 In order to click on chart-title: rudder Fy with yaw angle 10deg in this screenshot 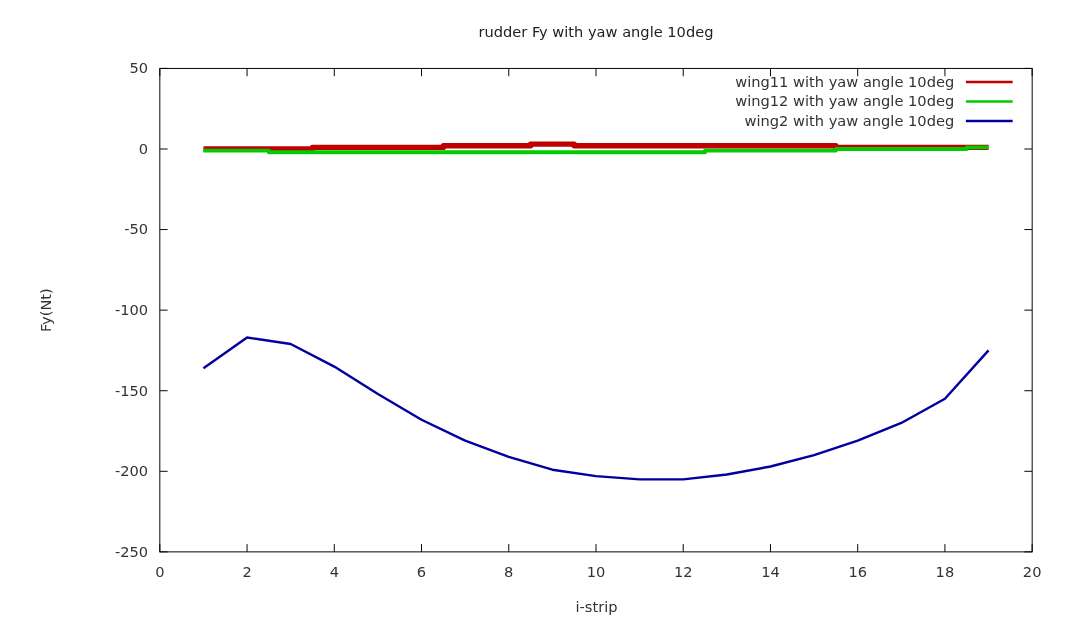, I will do `click(596, 32)`.